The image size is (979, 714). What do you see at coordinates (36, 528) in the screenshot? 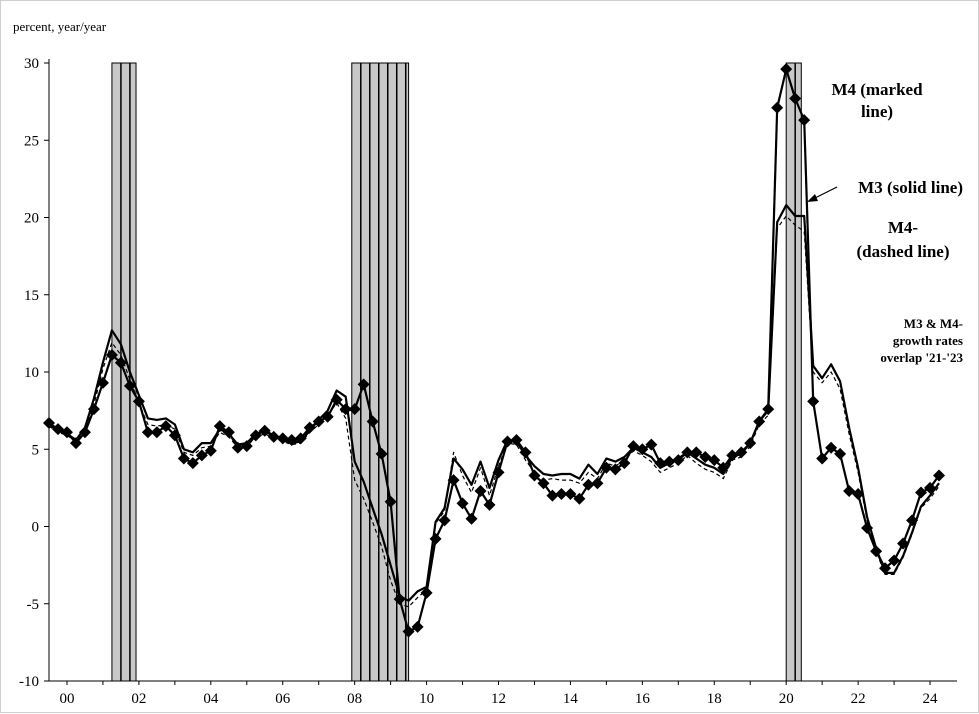
I see `y-tick-label: 0` at bounding box center [36, 528].